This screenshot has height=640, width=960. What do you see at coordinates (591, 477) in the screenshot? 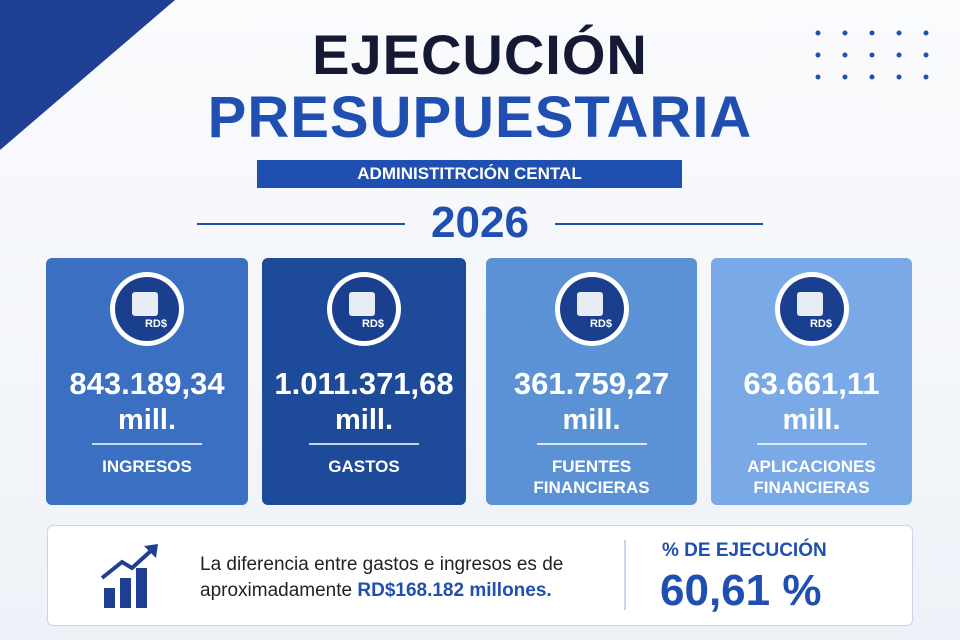
I see `card-label: FUENTES FINANCIERAS` at bounding box center [591, 477].